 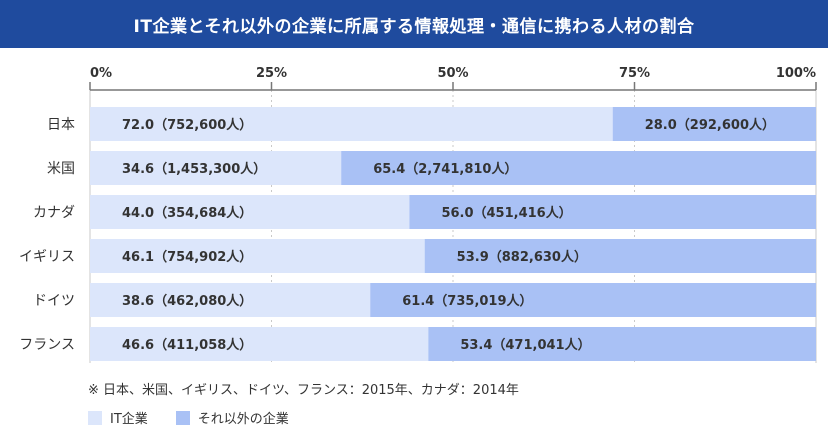 I want to click on legend-item-other: それ以外の企業, so click(x=232, y=417).